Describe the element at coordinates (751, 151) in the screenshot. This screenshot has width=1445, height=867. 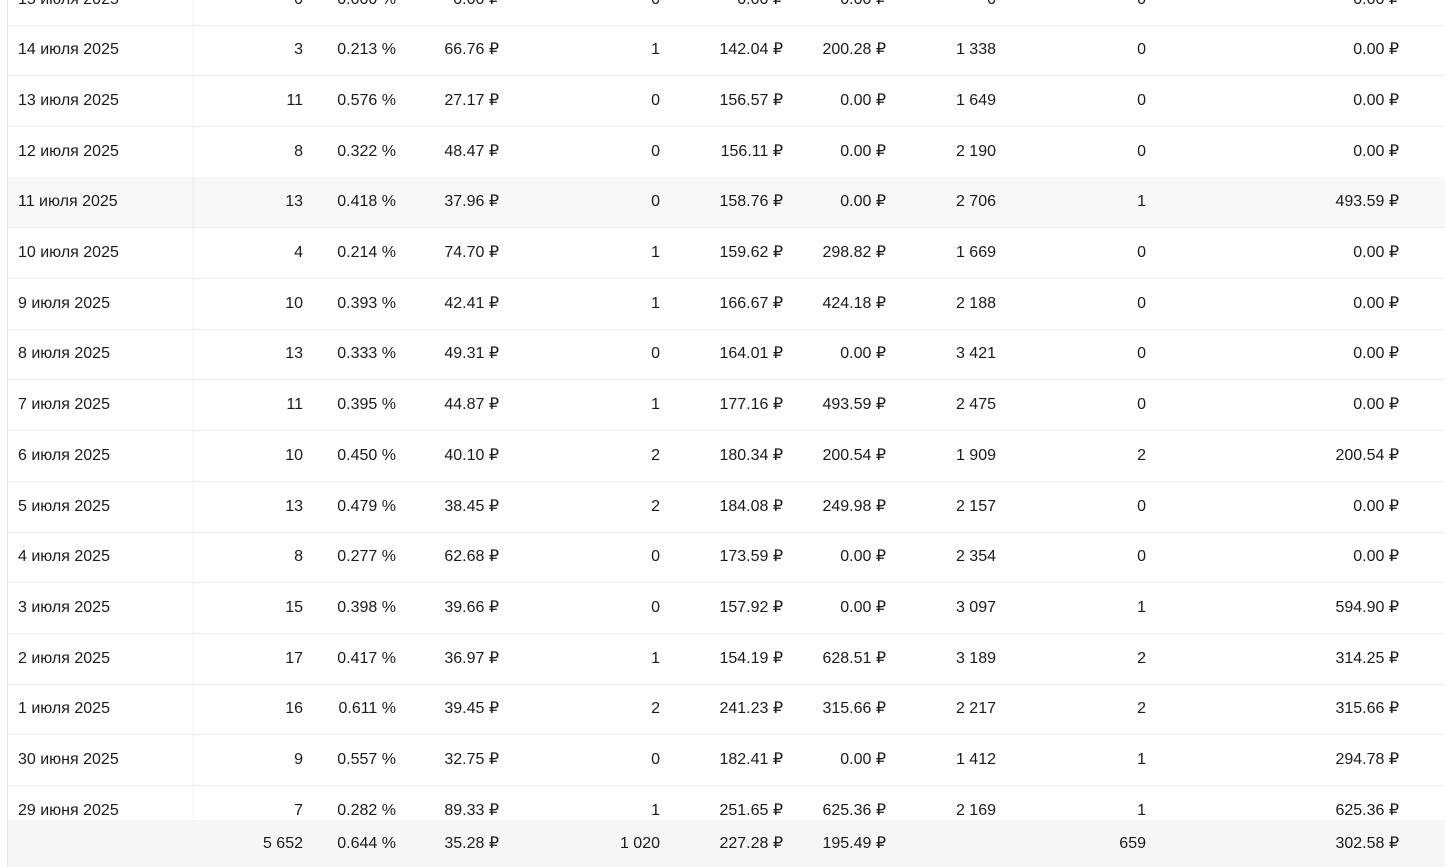
I see `value-cell: 156.11 ₽` at that location.